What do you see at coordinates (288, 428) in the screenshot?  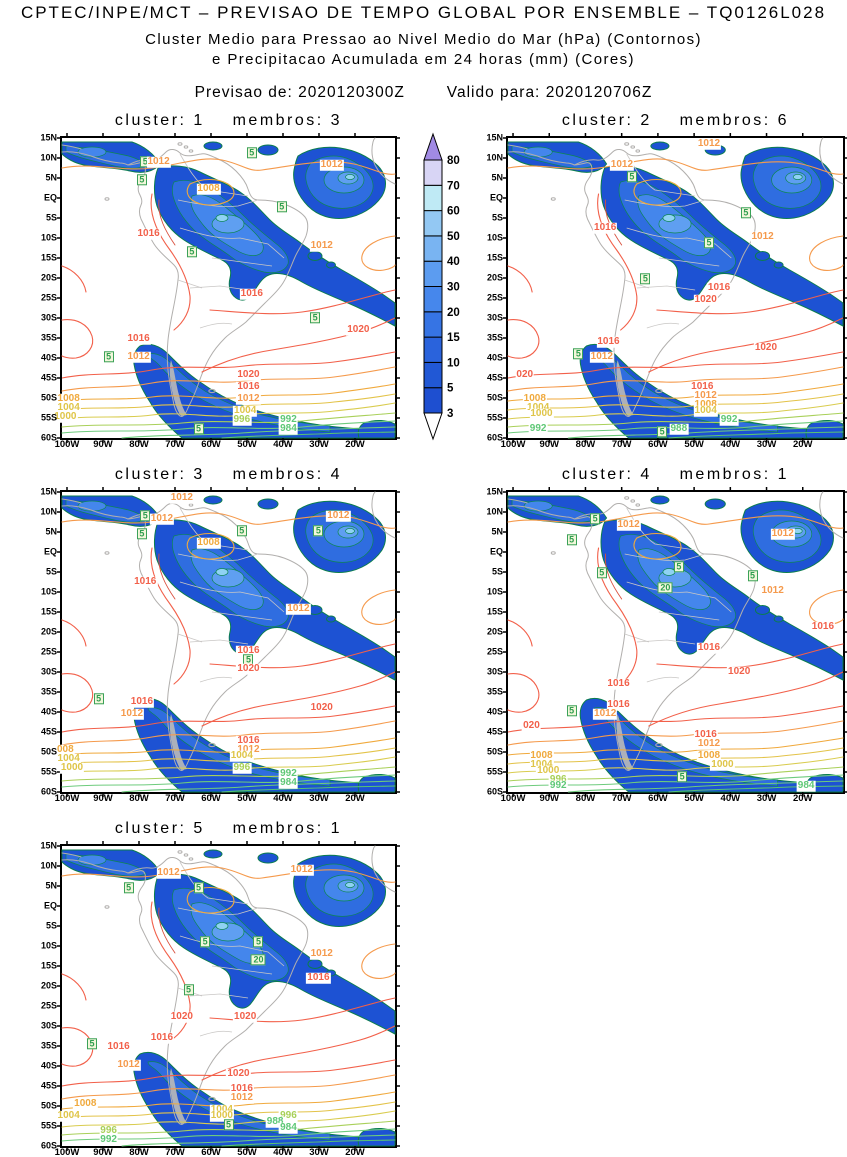 I see `pressure-contour-label: 984` at bounding box center [288, 428].